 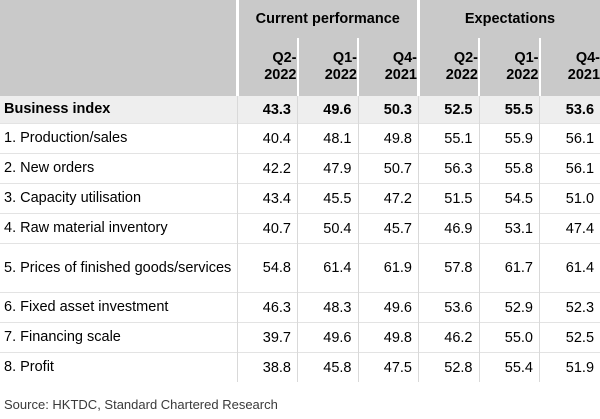 I want to click on table-row: 8. Profit 38.8 45.8 47.5 52.8 55.4 51.9, so click(x=300, y=367).